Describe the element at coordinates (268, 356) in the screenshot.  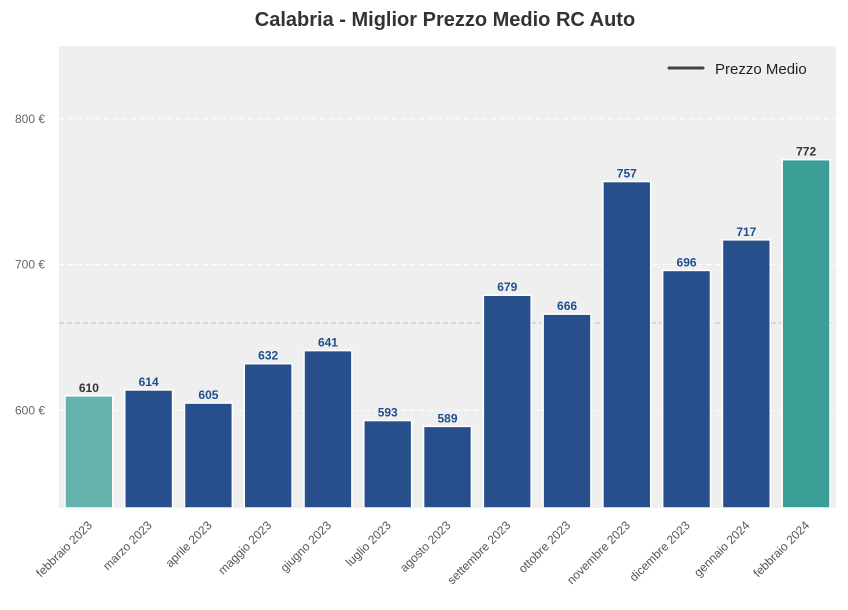
I see `bar-value-label: 632` at that location.